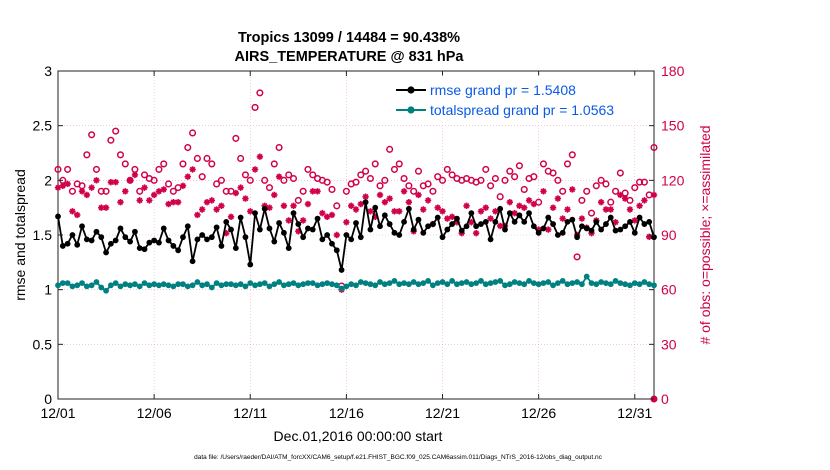 The image size is (830, 470). I want to click on y-axis-label-right: # of obs: o=possible; ×=assimilated, so click(705, 234).